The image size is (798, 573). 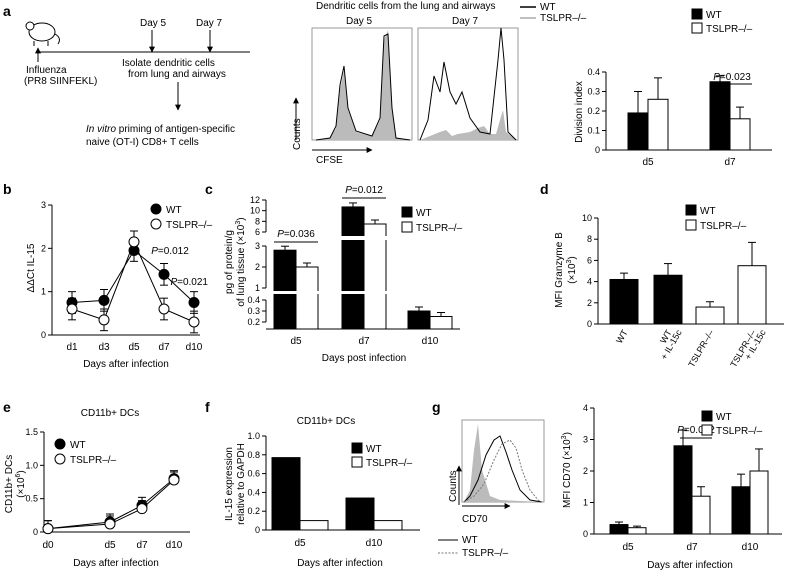 What do you see at coordinates (189, 282) in the screenshot?
I see `b-pvalue-d10: P=0.021` at bounding box center [189, 282].